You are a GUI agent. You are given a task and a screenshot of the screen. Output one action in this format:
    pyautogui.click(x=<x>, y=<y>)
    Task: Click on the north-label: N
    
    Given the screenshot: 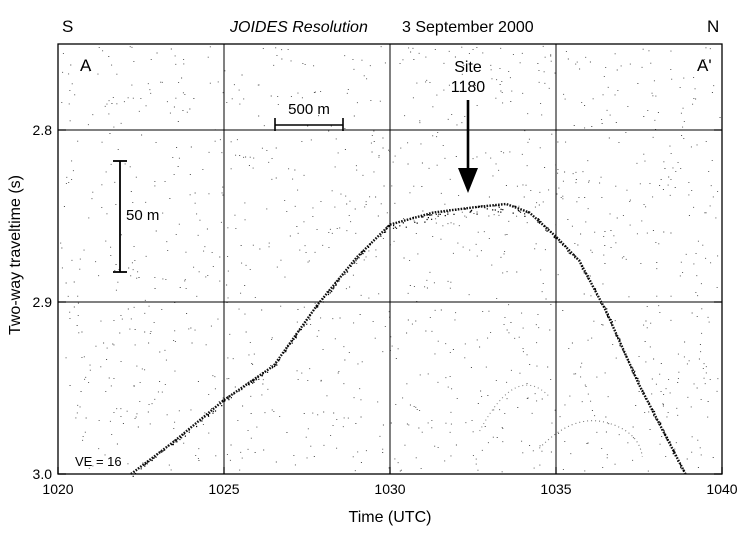 What is the action you would take?
    pyautogui.click(x=713, y=26)
    